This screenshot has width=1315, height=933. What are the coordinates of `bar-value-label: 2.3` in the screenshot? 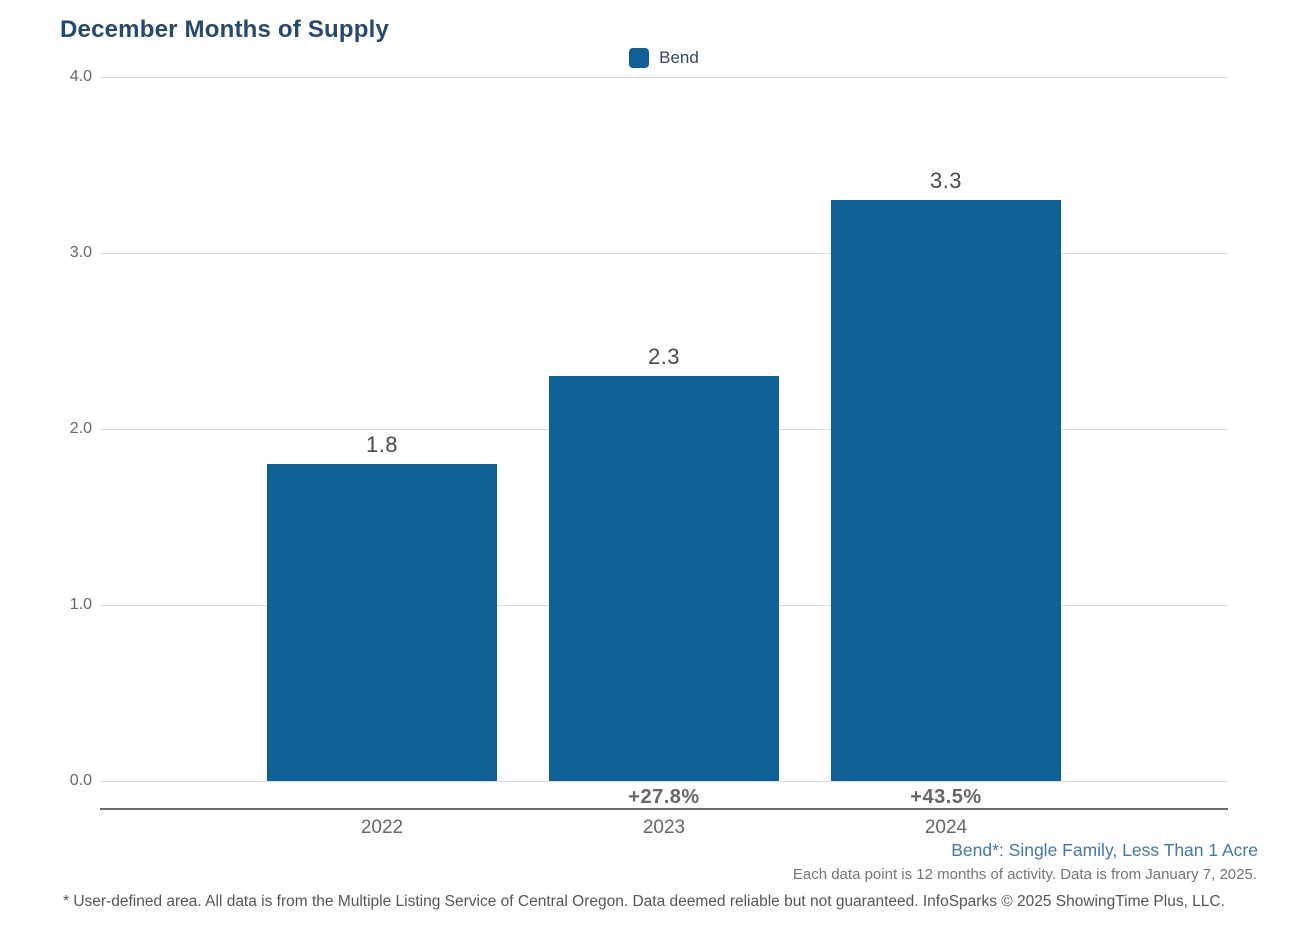 It's located at (664, 357).